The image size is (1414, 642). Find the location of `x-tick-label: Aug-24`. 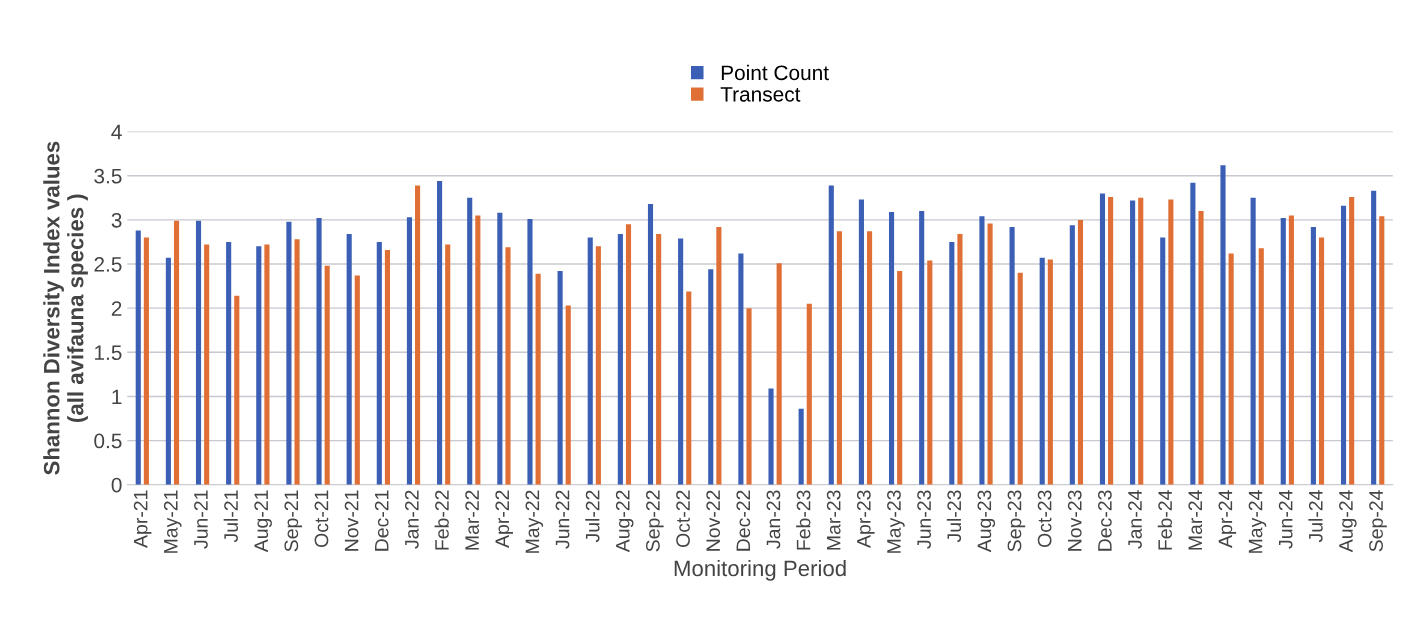

x-tick-label: Aug-24 is located at coordinates (1348, 521).